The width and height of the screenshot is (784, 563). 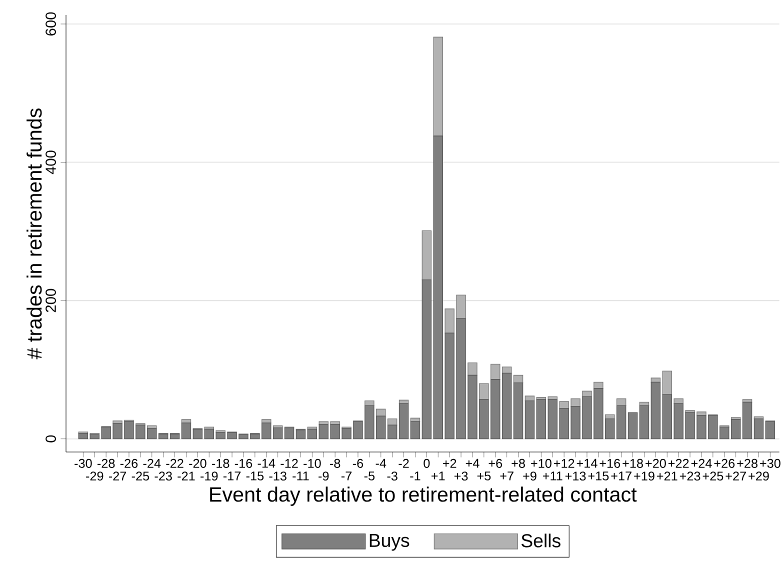 I want to click on x-tick-label: -25, so click(x=141, y=476).